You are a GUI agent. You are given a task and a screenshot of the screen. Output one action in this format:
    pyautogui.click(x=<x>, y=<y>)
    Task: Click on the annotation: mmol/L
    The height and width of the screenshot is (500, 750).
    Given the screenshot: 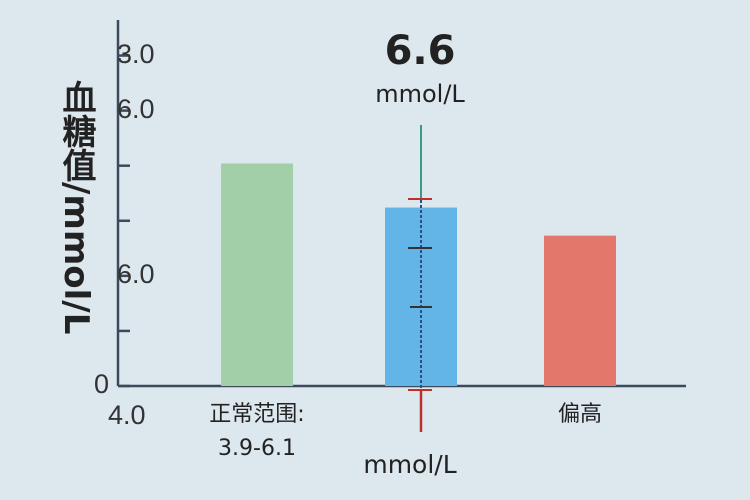 What is the action you would take?
    pyautogui.click(x=410, y=464)
    